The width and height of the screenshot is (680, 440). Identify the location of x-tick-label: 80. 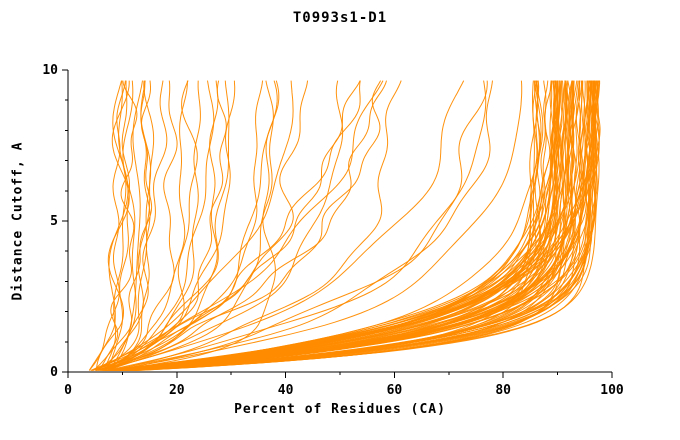
(503, 390).